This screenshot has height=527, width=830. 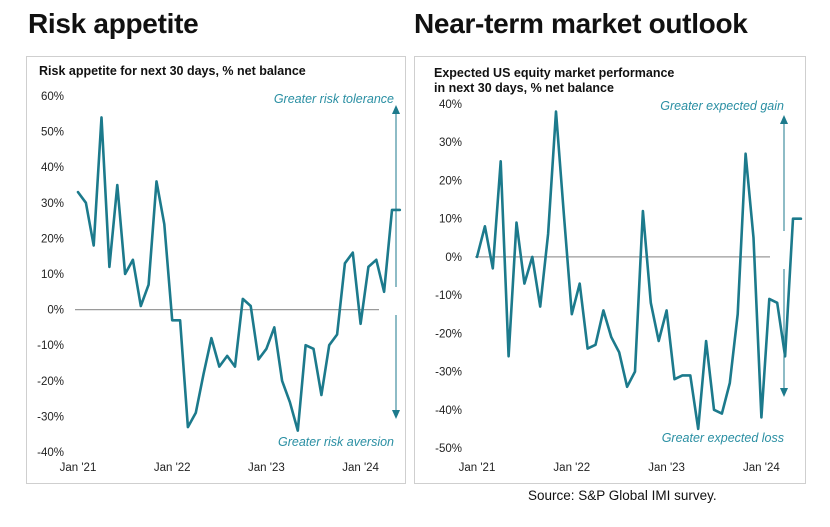 I want to click on chart-title: Expected US equity market performance, so click(x=554, y=73).